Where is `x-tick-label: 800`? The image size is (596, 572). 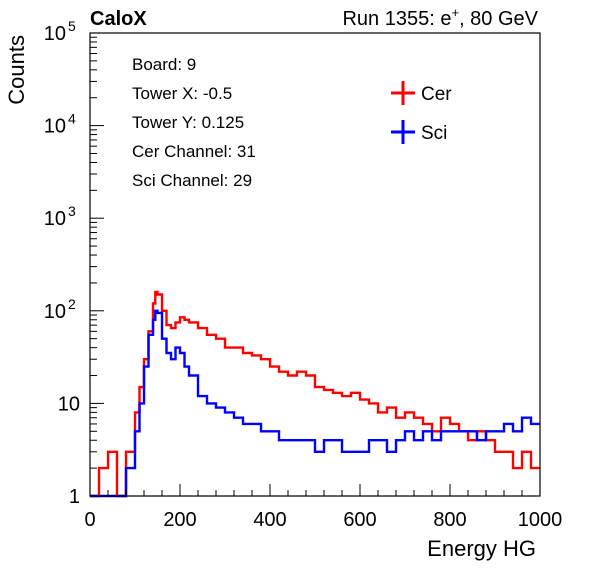 x-tick-label: 800 is located at coordinates (449, 520).